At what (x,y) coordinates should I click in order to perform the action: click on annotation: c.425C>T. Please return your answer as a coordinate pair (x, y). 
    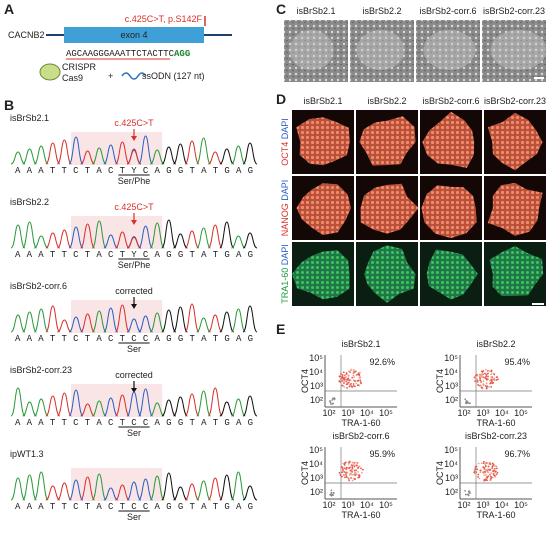
    Looking at the image, I should click on (134, 123).